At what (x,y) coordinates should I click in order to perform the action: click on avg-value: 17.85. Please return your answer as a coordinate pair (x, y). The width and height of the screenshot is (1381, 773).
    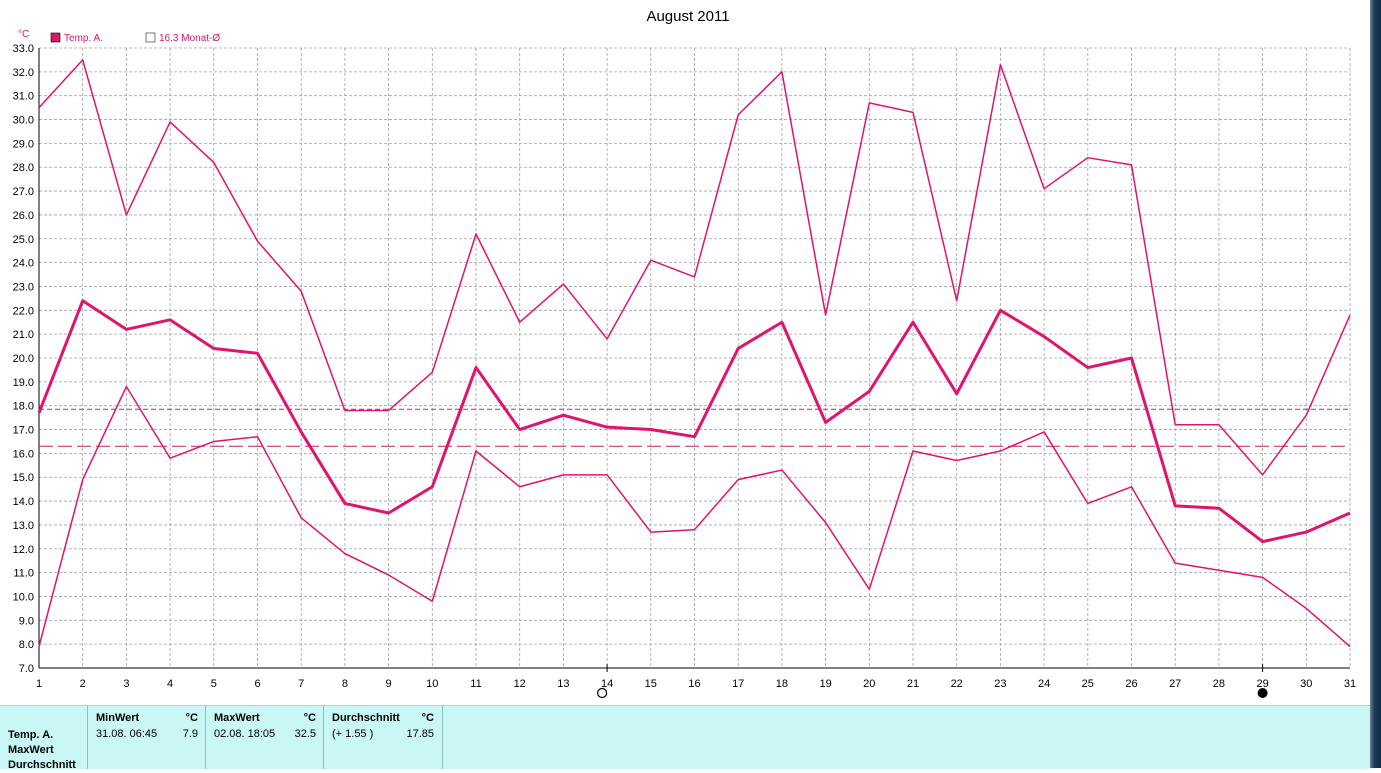
    Looking at the image, I should click on (420, 734).